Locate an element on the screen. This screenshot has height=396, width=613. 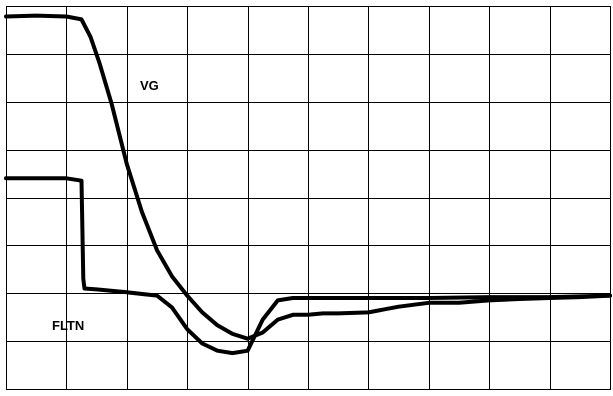
fltn-label: FLTN is located at coordinates (68, 325).